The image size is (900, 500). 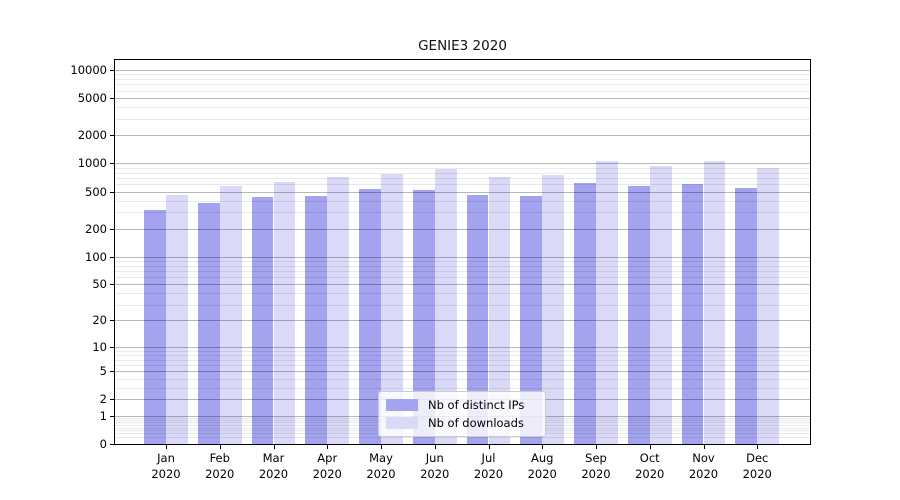 What do you see at coordinates (488, 458) in the screenshot?
I see `x-tick-month: Jul` at bounding box center [488, 458].